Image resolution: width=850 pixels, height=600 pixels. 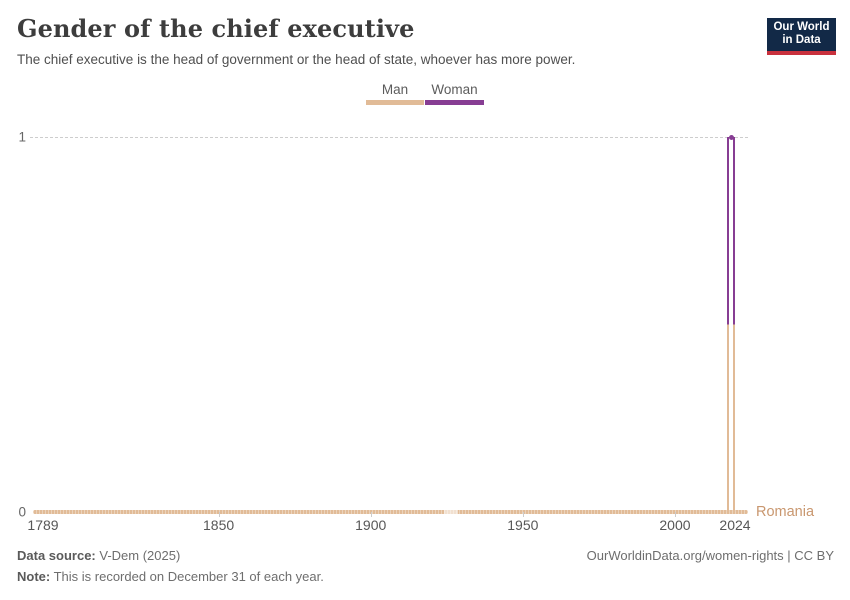 I want to click on owid-logo-redbar, so click(x=801, y=52).